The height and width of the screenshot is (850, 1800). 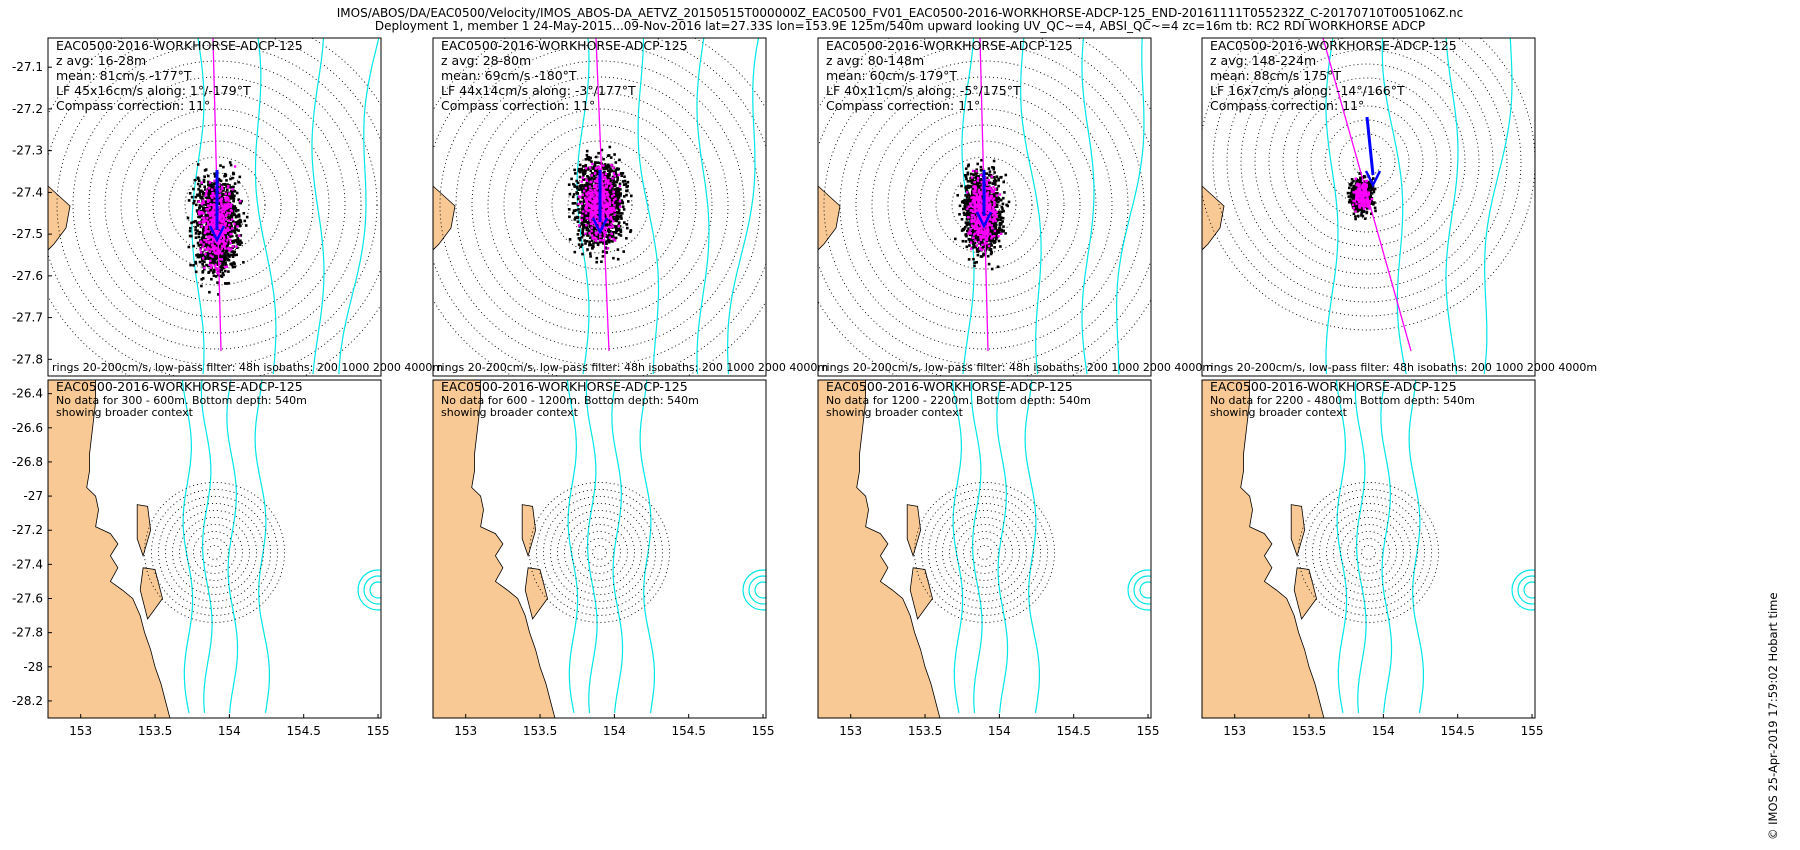 I want to click on axes-frame, so click(x=214, y=207).